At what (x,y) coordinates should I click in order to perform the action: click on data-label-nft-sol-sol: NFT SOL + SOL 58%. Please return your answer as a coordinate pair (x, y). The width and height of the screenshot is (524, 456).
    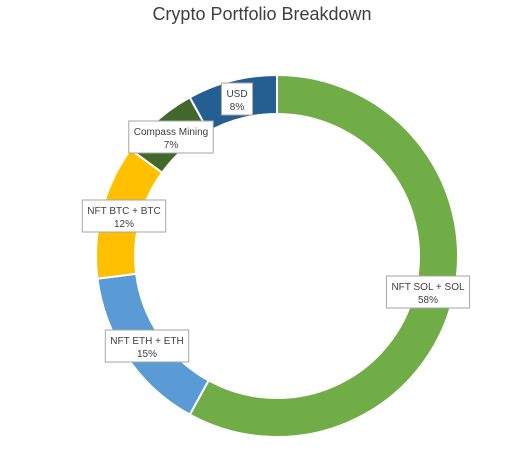
    Looking at the image, I should click on (428, 292).